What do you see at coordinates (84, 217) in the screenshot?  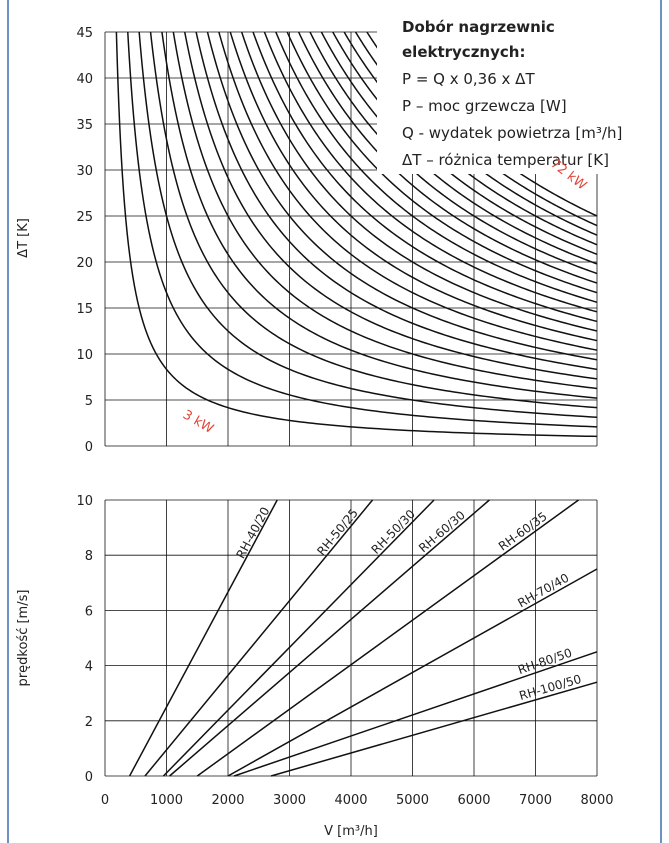 I see `y-tick-label: 25` at bounding box center [84, 217].